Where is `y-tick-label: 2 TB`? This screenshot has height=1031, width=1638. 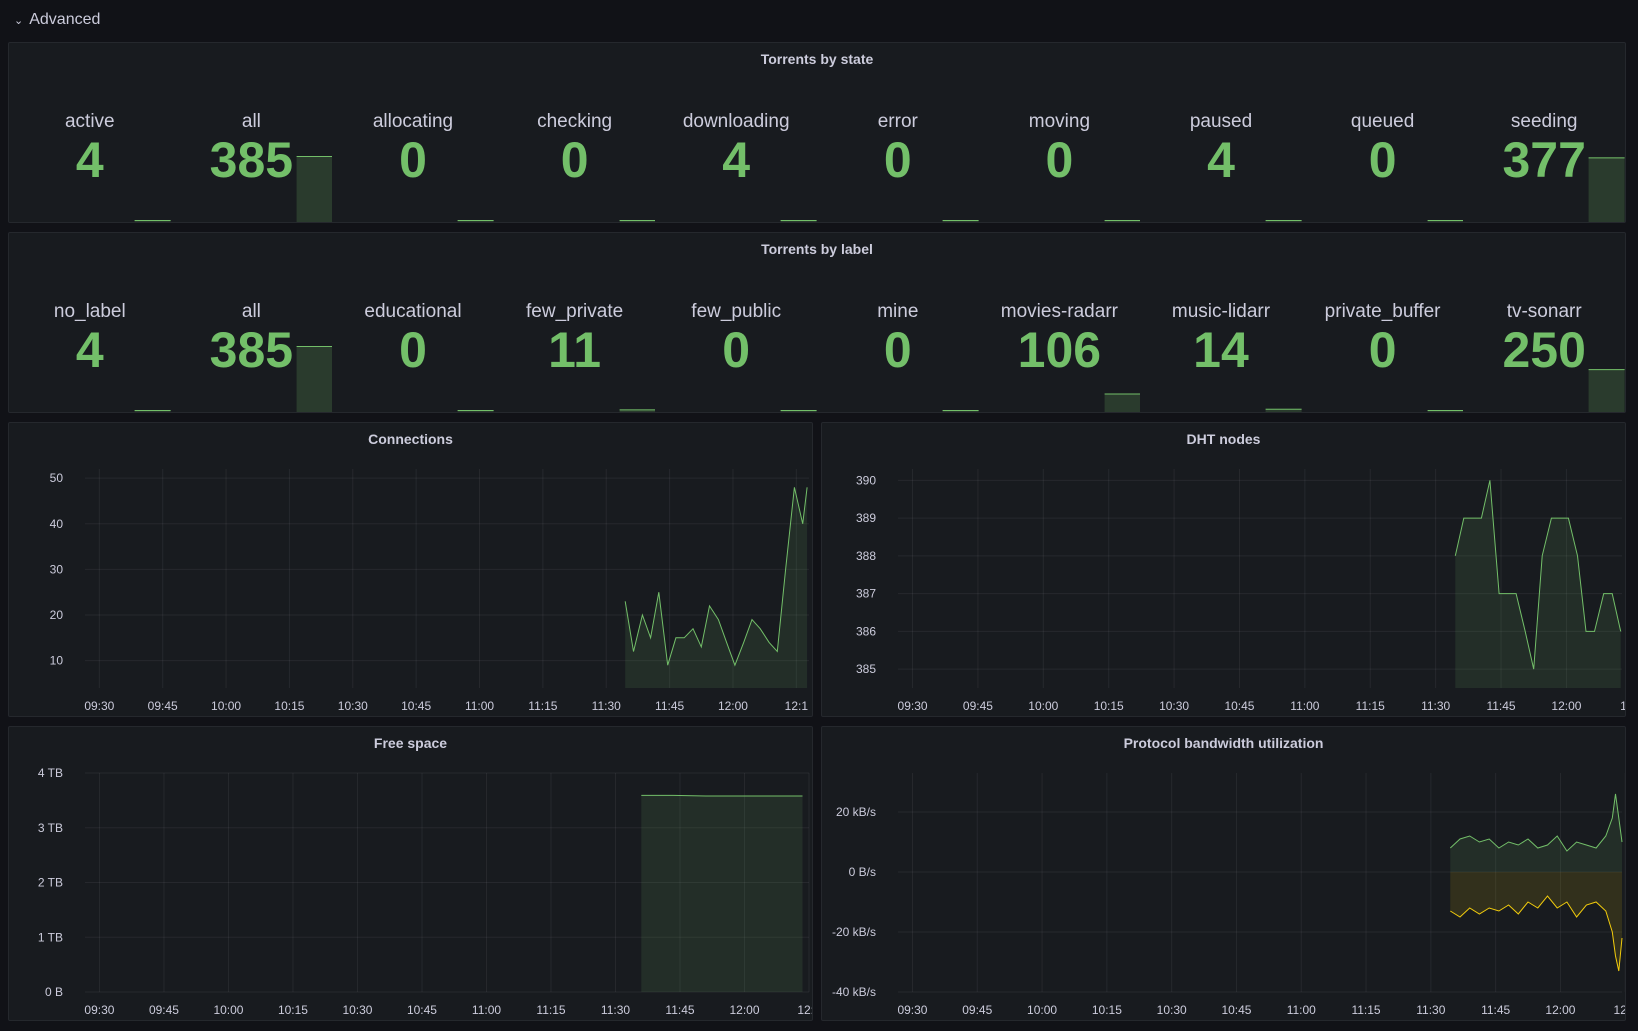 y-tick-label: 2 TB is located at coordinates (50, 883).